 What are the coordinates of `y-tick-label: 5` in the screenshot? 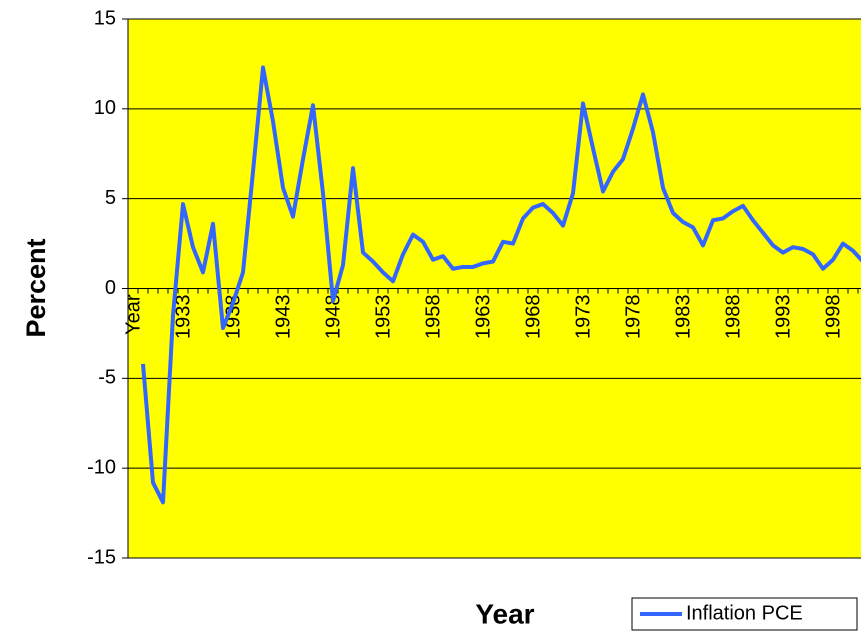 It's located at (110, 198).